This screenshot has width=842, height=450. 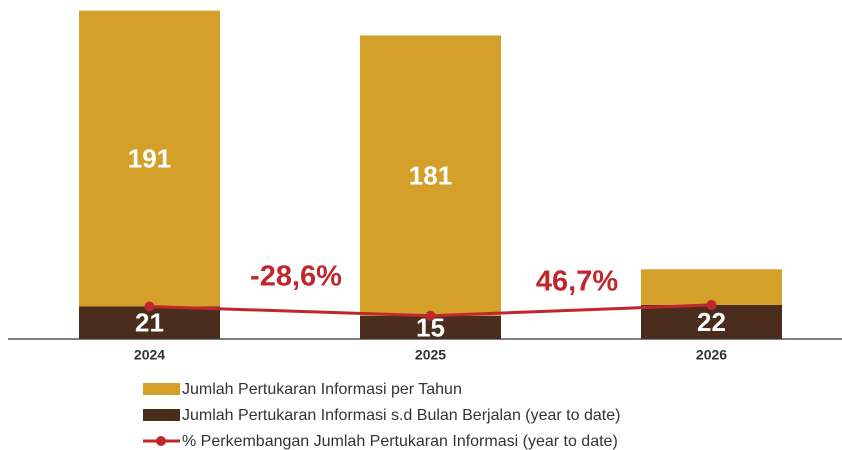 What do you see at coordinates (322, 389) in the screenshot?
I see `legend-label: Jumlah Pertukaran Informasi per Tahun` at bounding box center [322, 389].